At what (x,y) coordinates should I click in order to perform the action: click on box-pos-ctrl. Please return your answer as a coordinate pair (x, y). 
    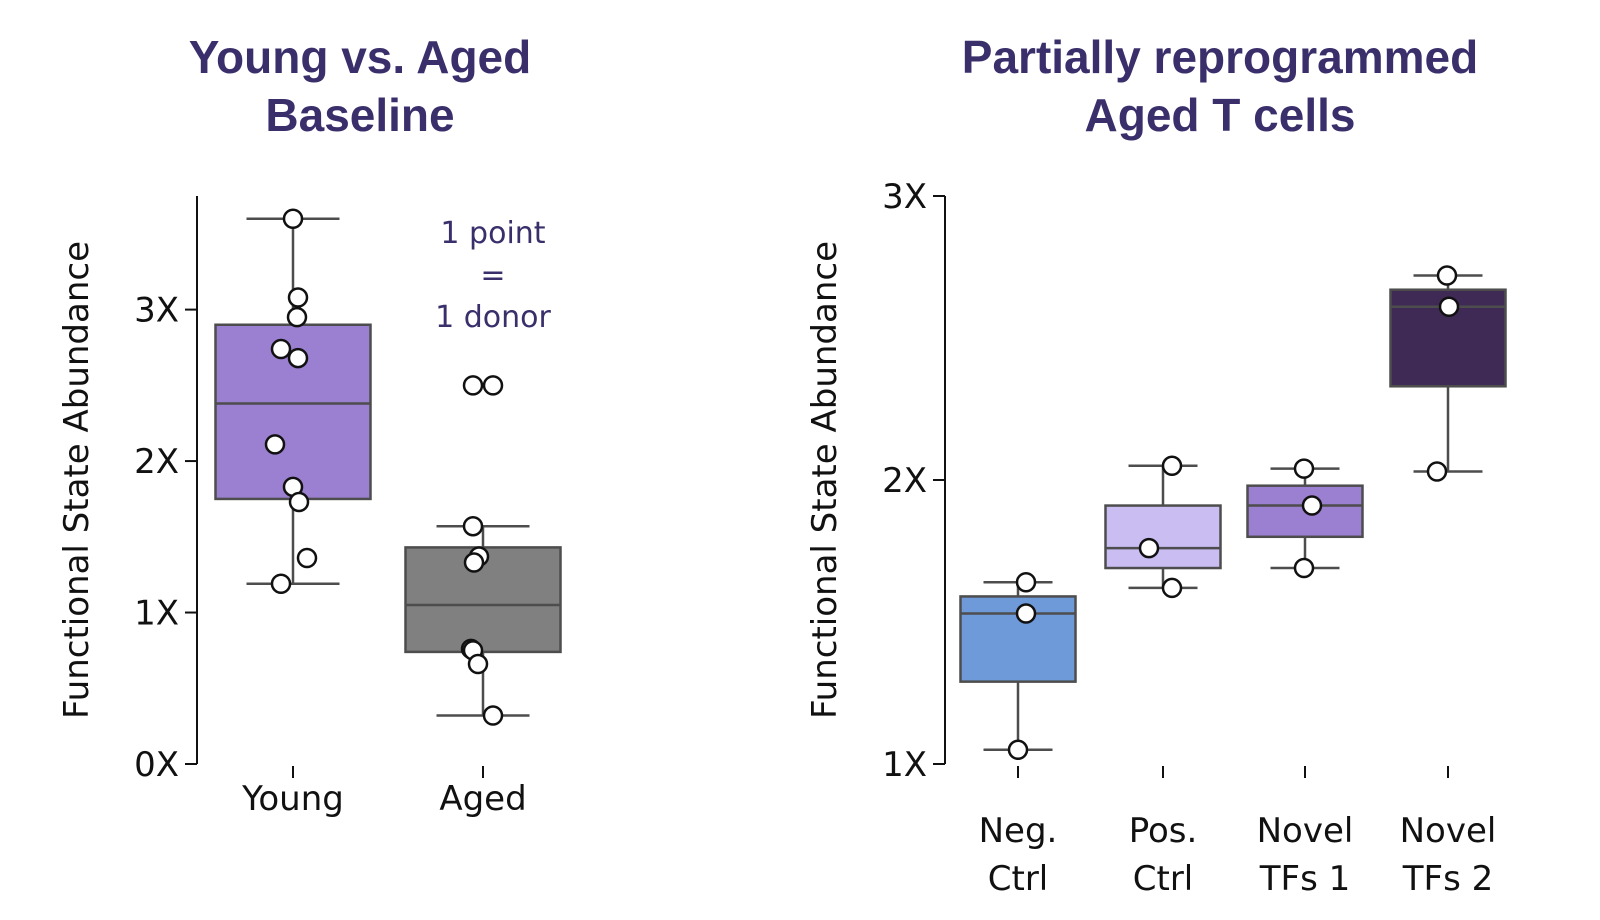
    Looking at the image, I should click on (1163, 527).